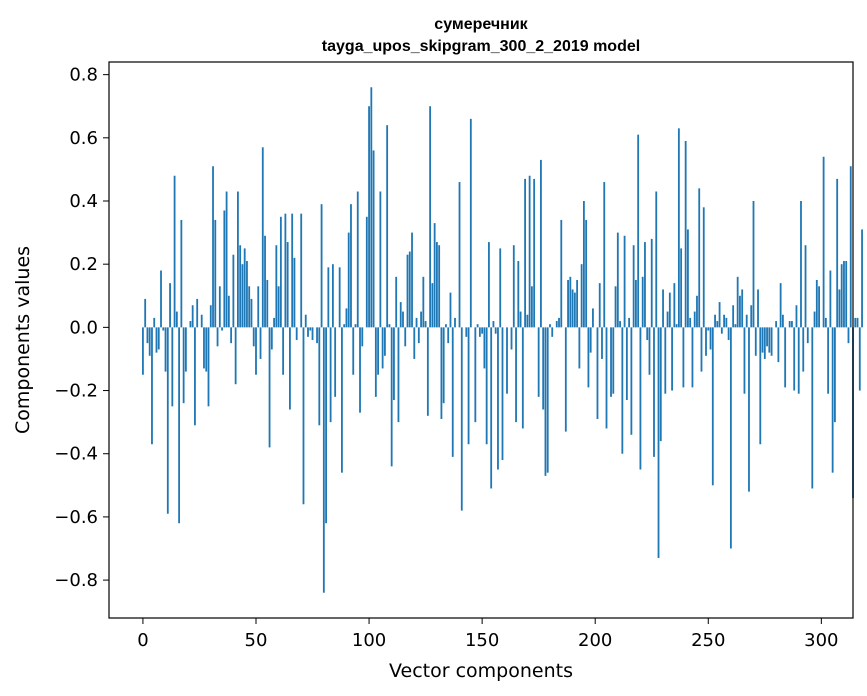 The height and width of the screenshot is (696, 867). Describe the element at coordinates (369, 640) in the screenshot. I see `x-tick-label: 100` at that location.